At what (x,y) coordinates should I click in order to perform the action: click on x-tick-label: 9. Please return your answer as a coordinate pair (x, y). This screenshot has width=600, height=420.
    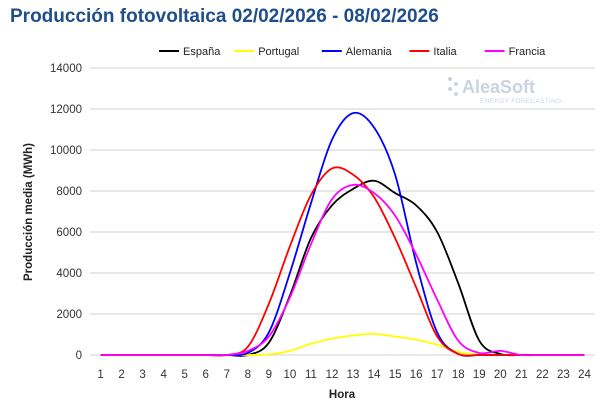
    Looking at the image, I should click on (269, 375).